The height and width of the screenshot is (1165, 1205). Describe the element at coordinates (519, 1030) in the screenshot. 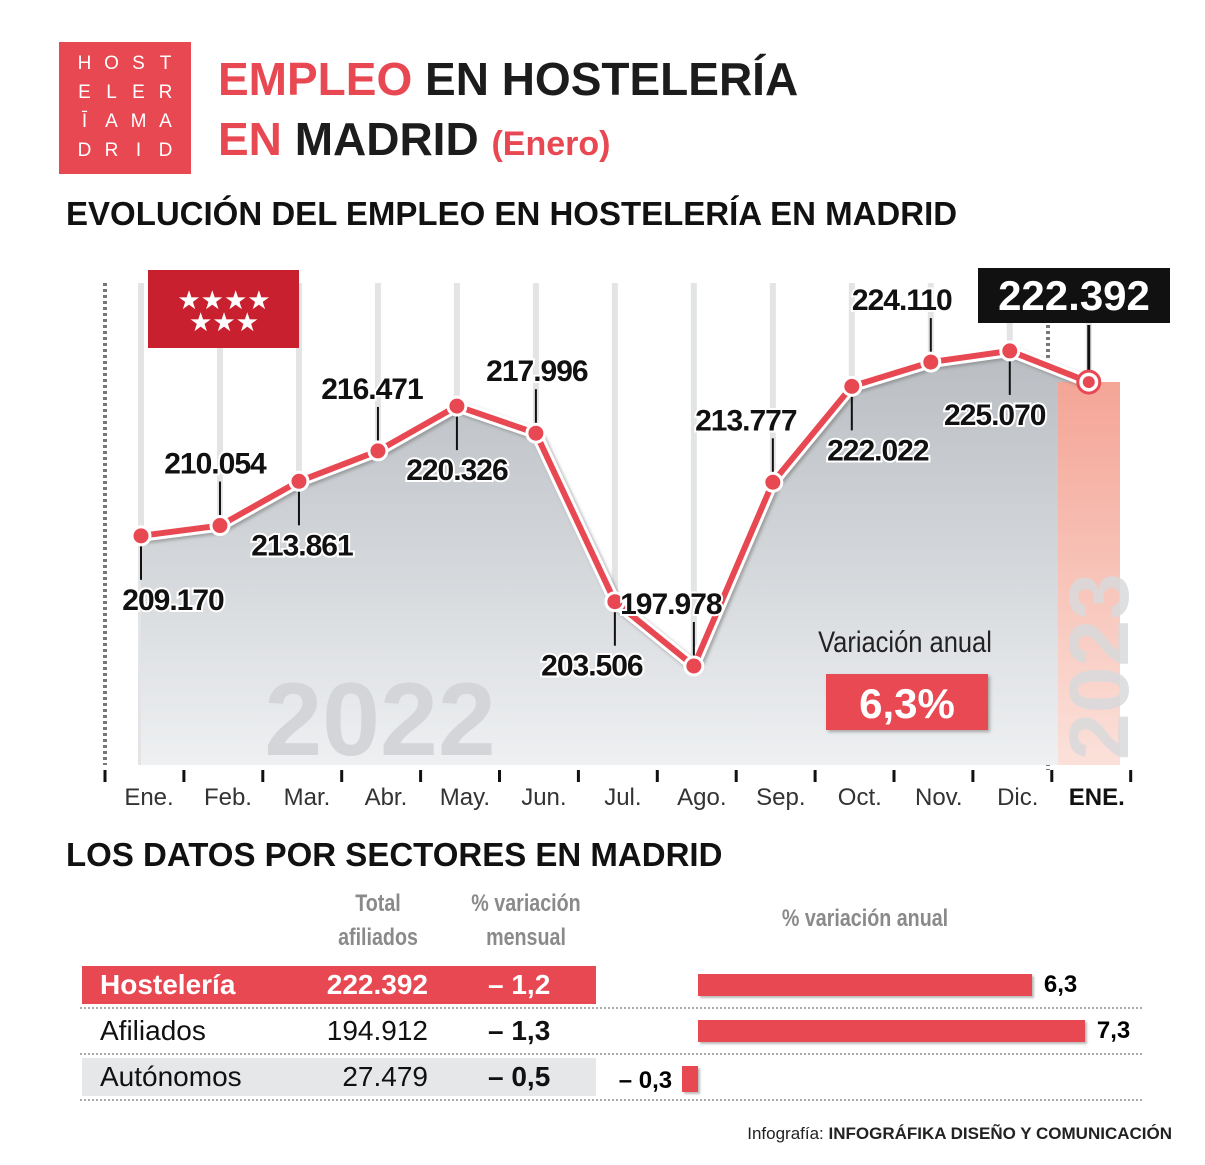

I see `row-mensual: – 1,3` at that location.